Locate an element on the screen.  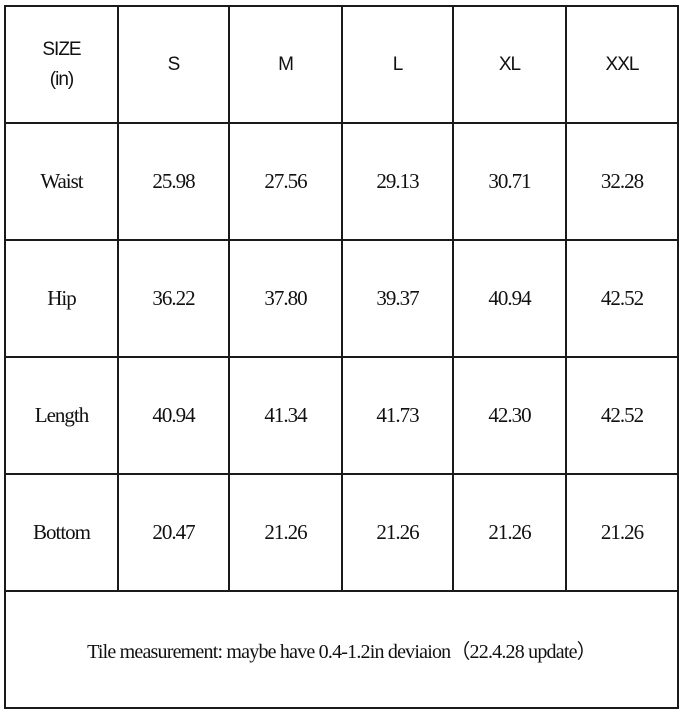
row-label: Length is located at coordinates (61, 415).